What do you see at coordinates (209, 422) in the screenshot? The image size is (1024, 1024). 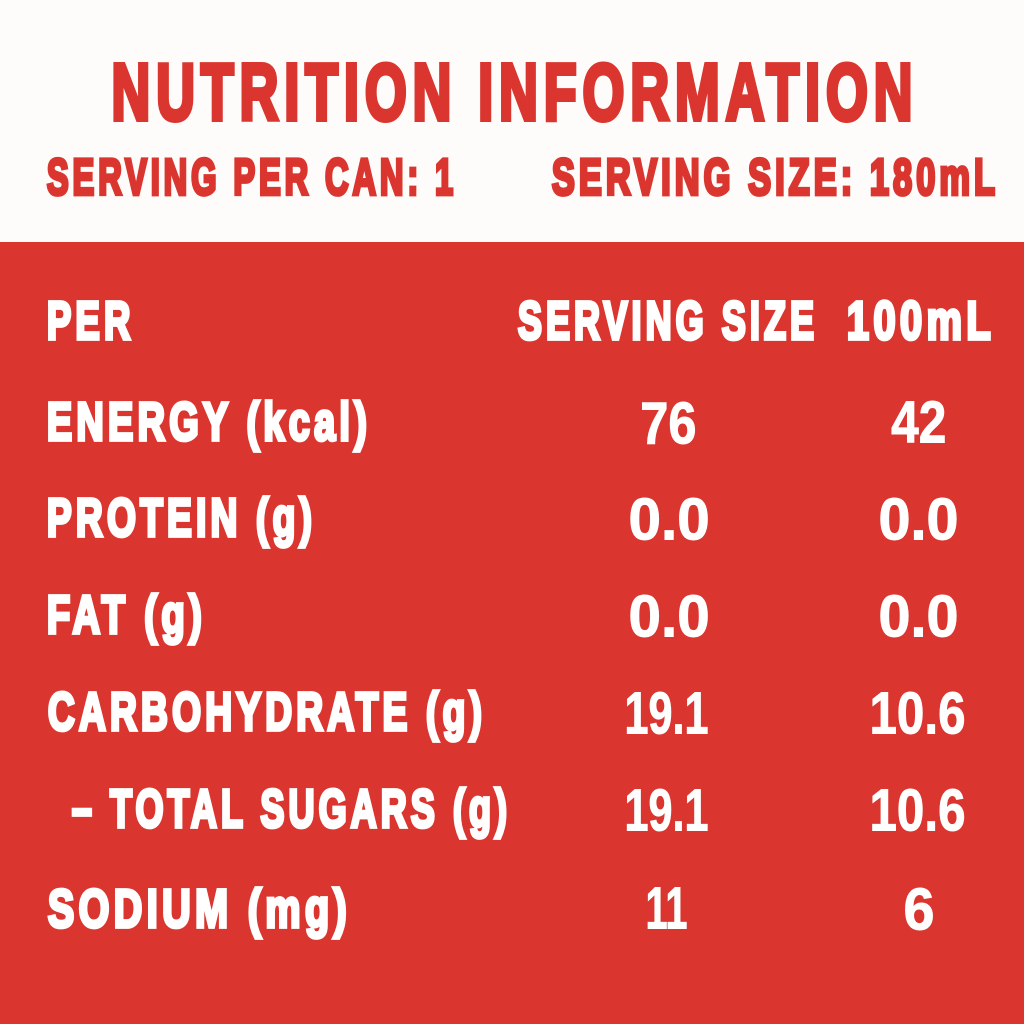 I see `svg-text: ENERGY (kcal)` at bounding box center [209, 422].